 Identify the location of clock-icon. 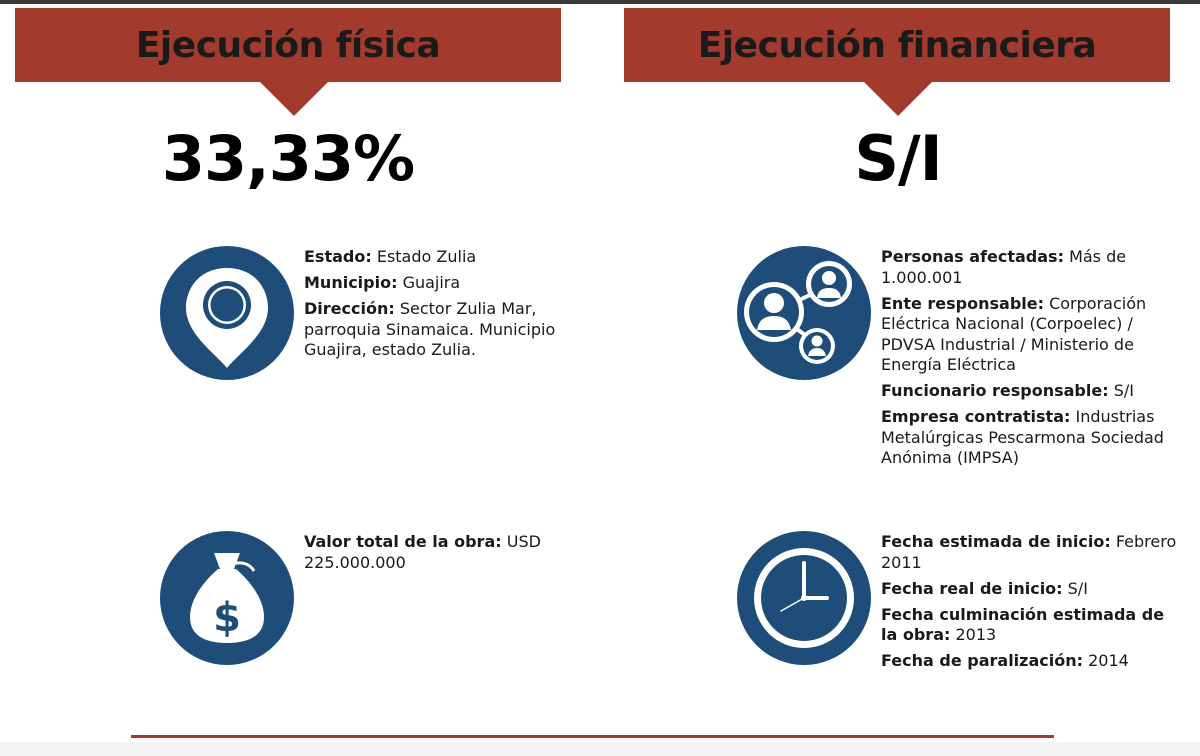
(804, 598).